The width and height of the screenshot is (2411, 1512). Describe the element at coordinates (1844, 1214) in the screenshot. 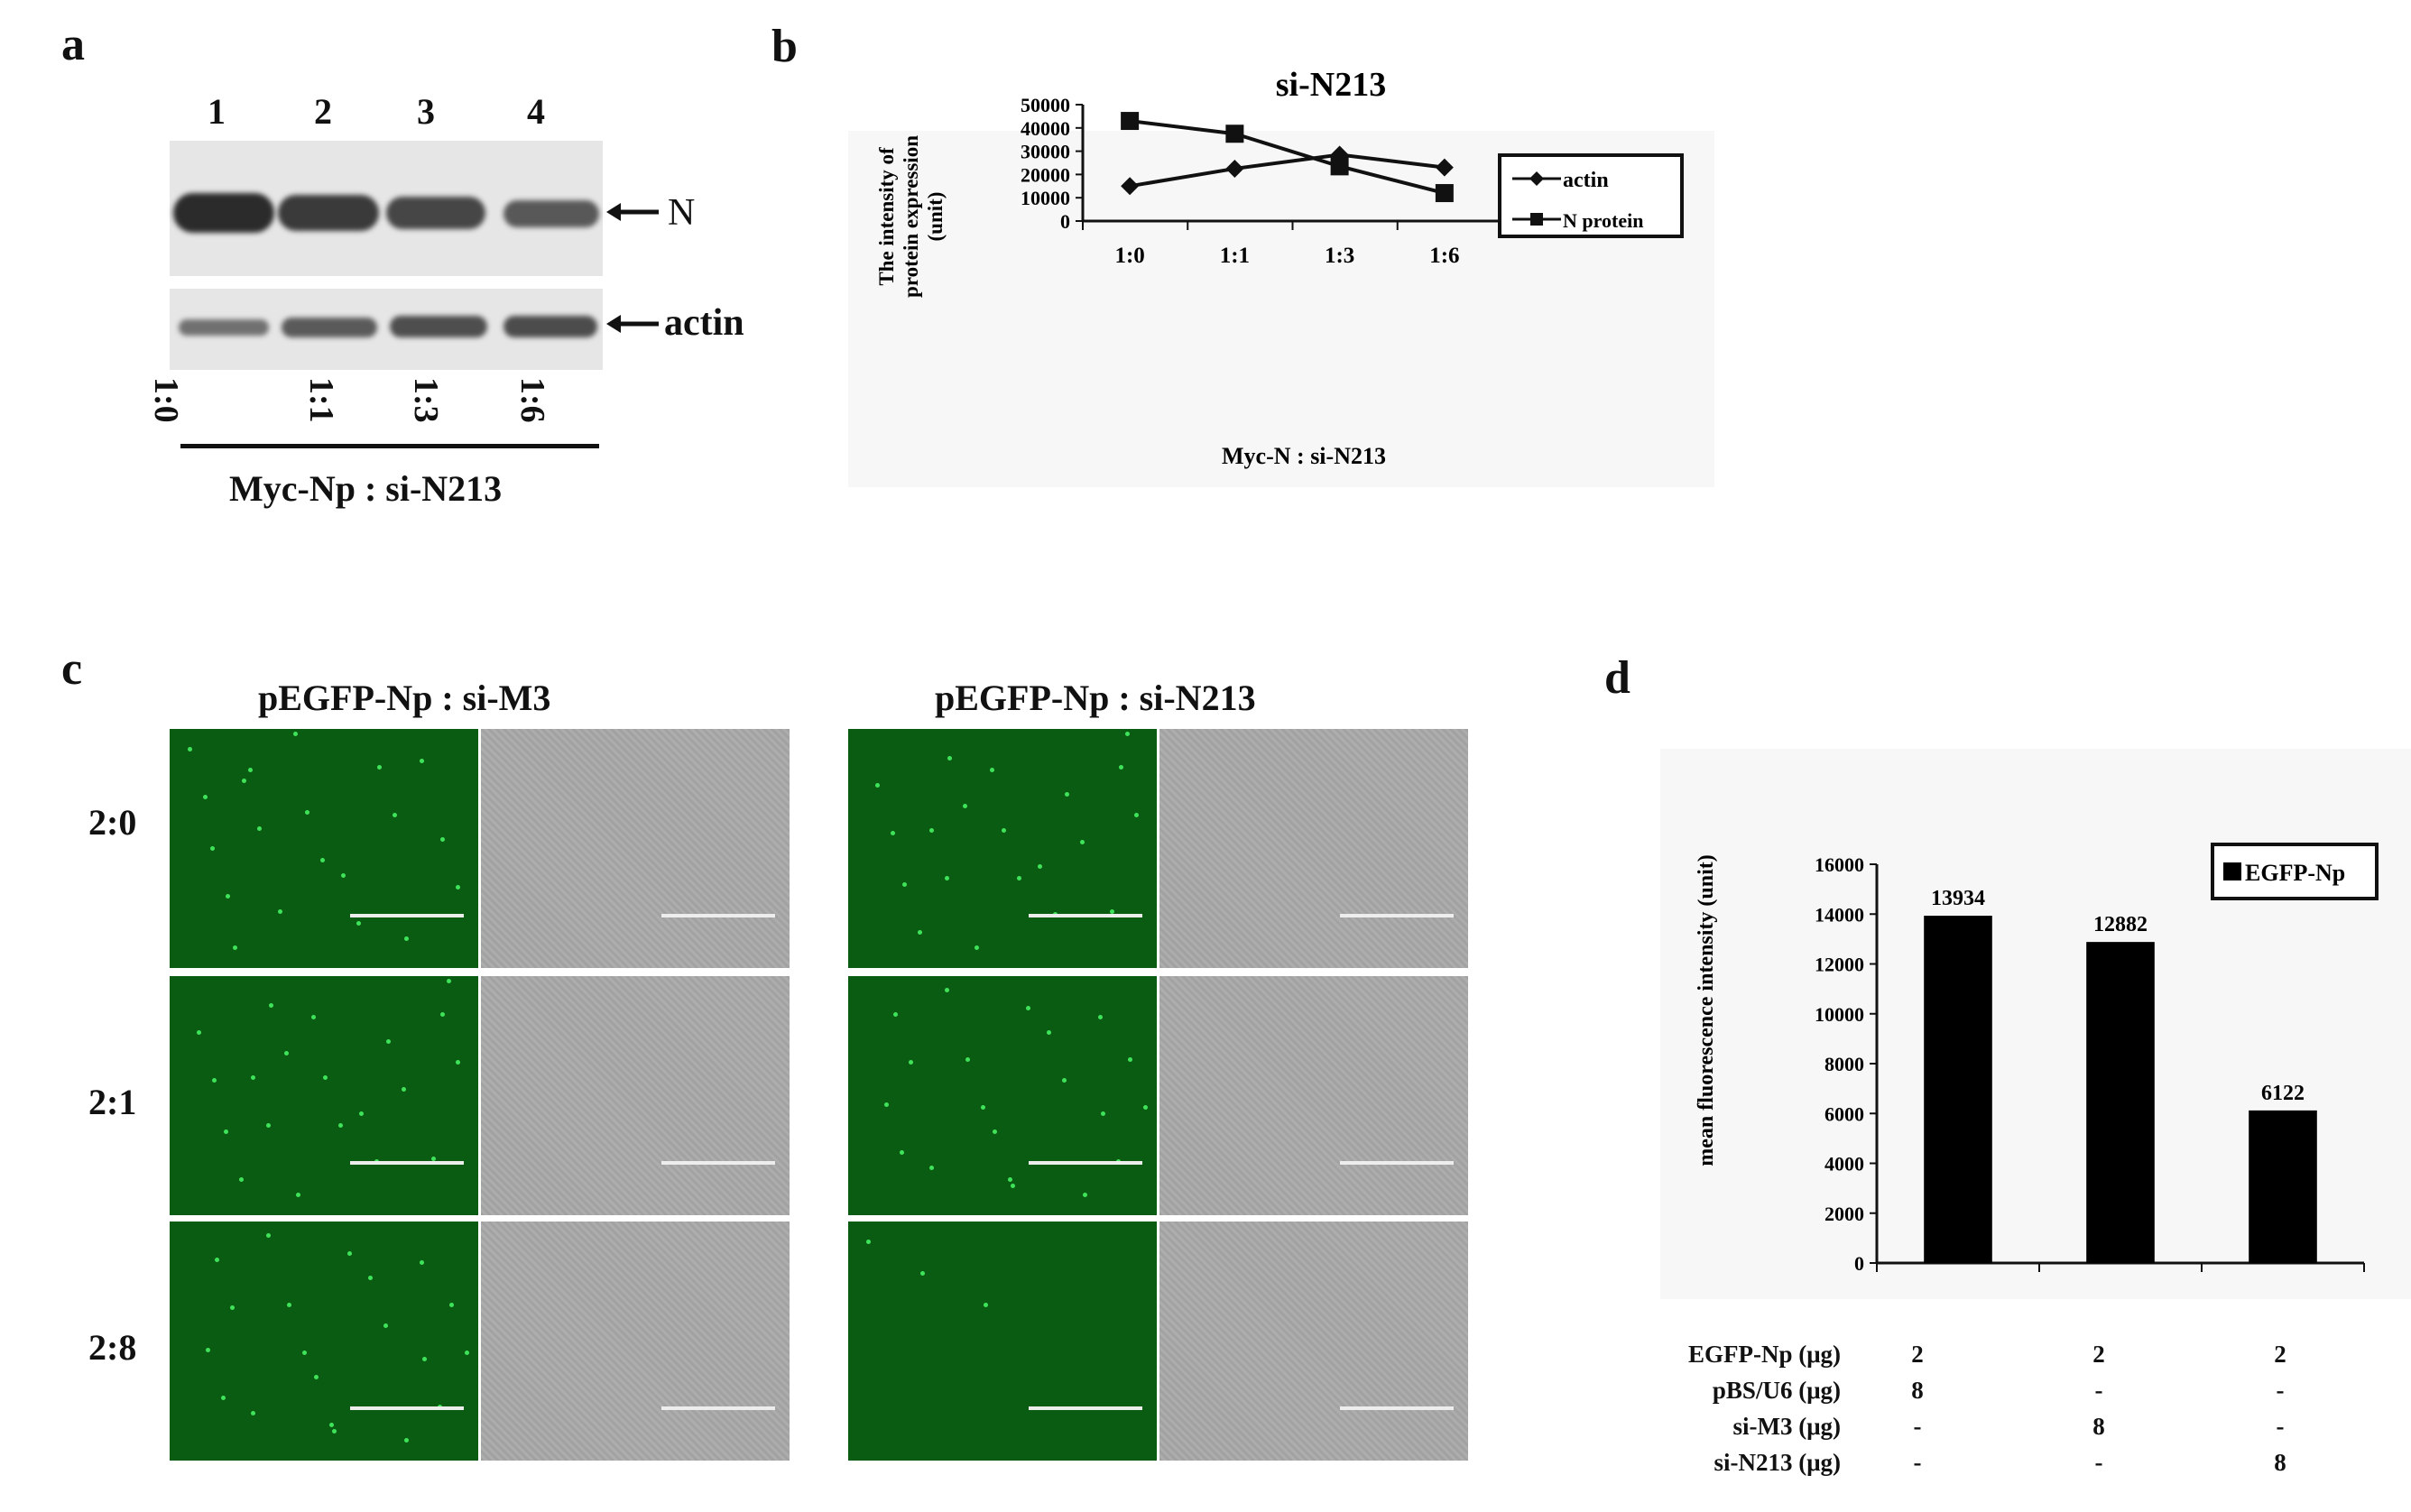

I see `y-tick-label: 2000` at that location.